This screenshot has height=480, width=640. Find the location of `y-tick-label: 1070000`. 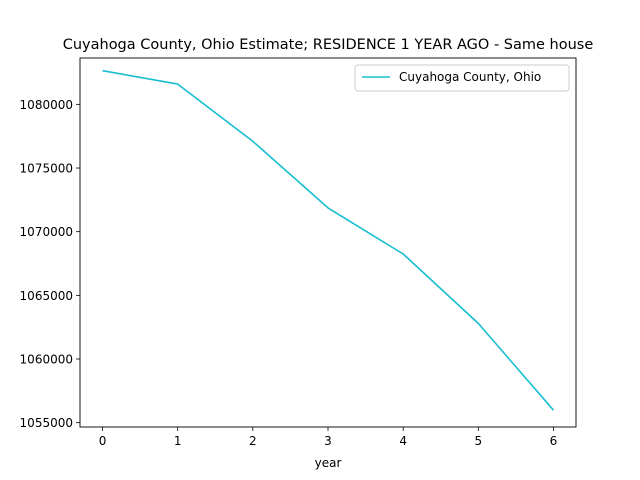

y-tick-label: 1070000 is located at coordinates (46, 232).